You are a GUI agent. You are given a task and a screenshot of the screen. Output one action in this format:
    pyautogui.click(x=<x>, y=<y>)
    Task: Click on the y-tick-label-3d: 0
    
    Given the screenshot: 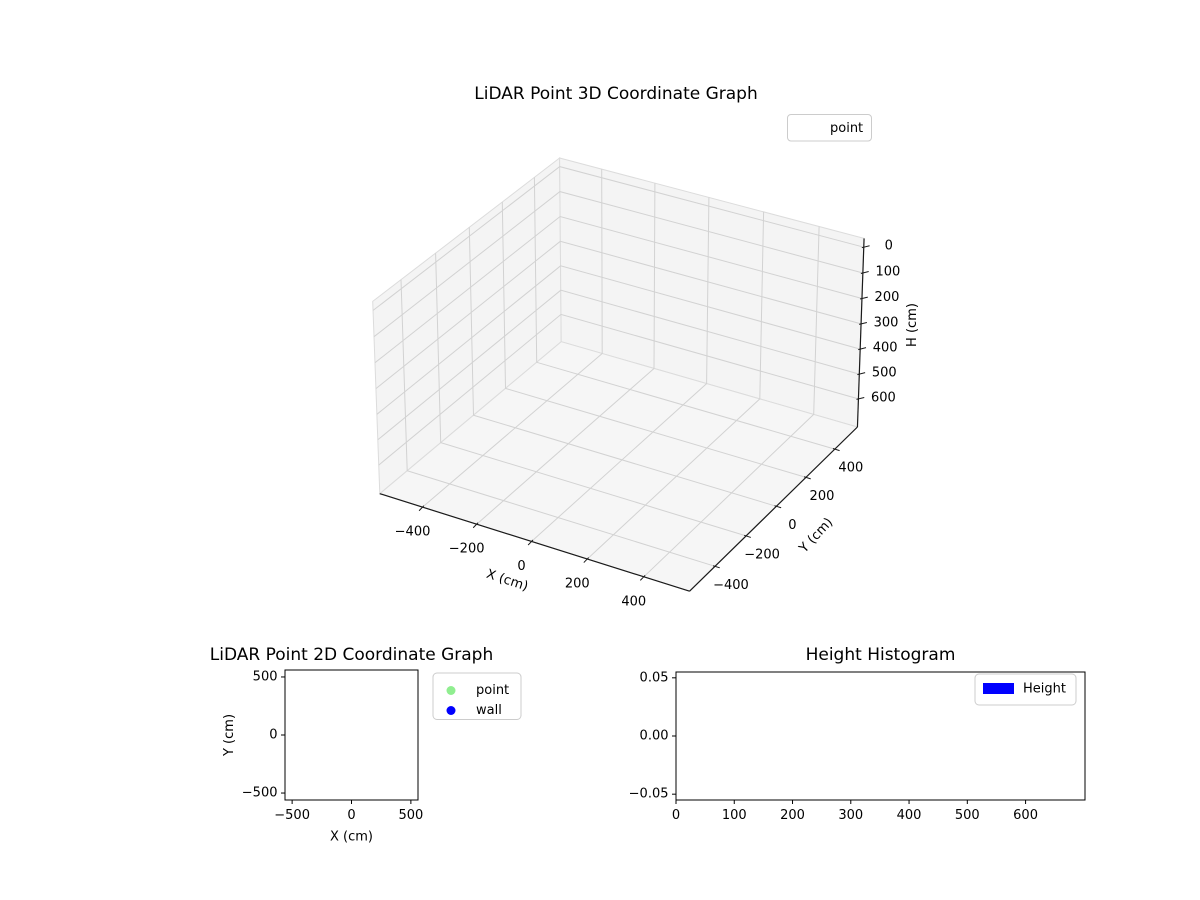 What is the action you would take?
    pyautogui.click(x=792, y=525)
    